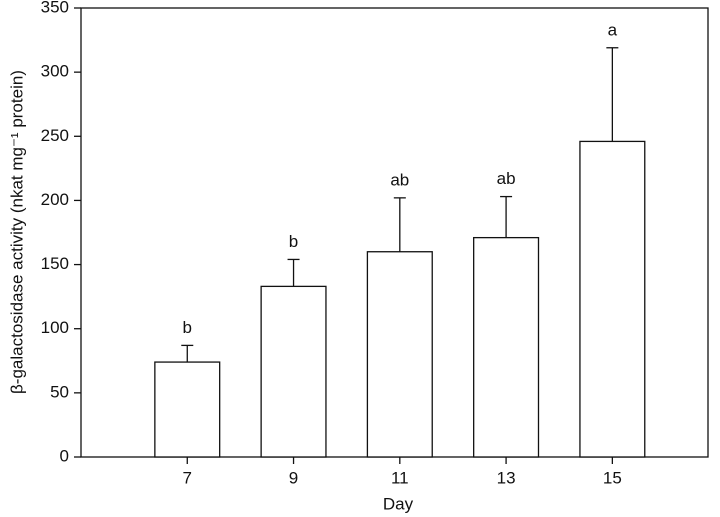 This screenshot has height=517, width=720. I want to click on y-tick-label: 50, so click(59, 391).